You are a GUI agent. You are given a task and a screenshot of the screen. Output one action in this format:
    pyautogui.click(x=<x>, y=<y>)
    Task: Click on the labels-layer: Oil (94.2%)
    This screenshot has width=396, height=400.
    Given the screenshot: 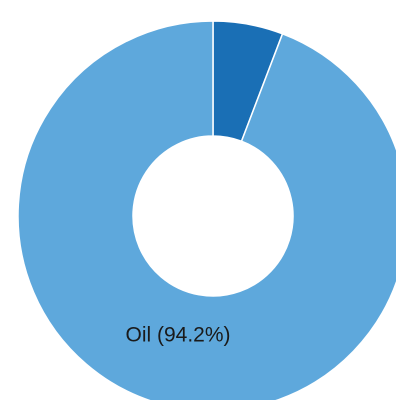 What is the action you would take?
    pyautogui.click(x=177, y=335)
    